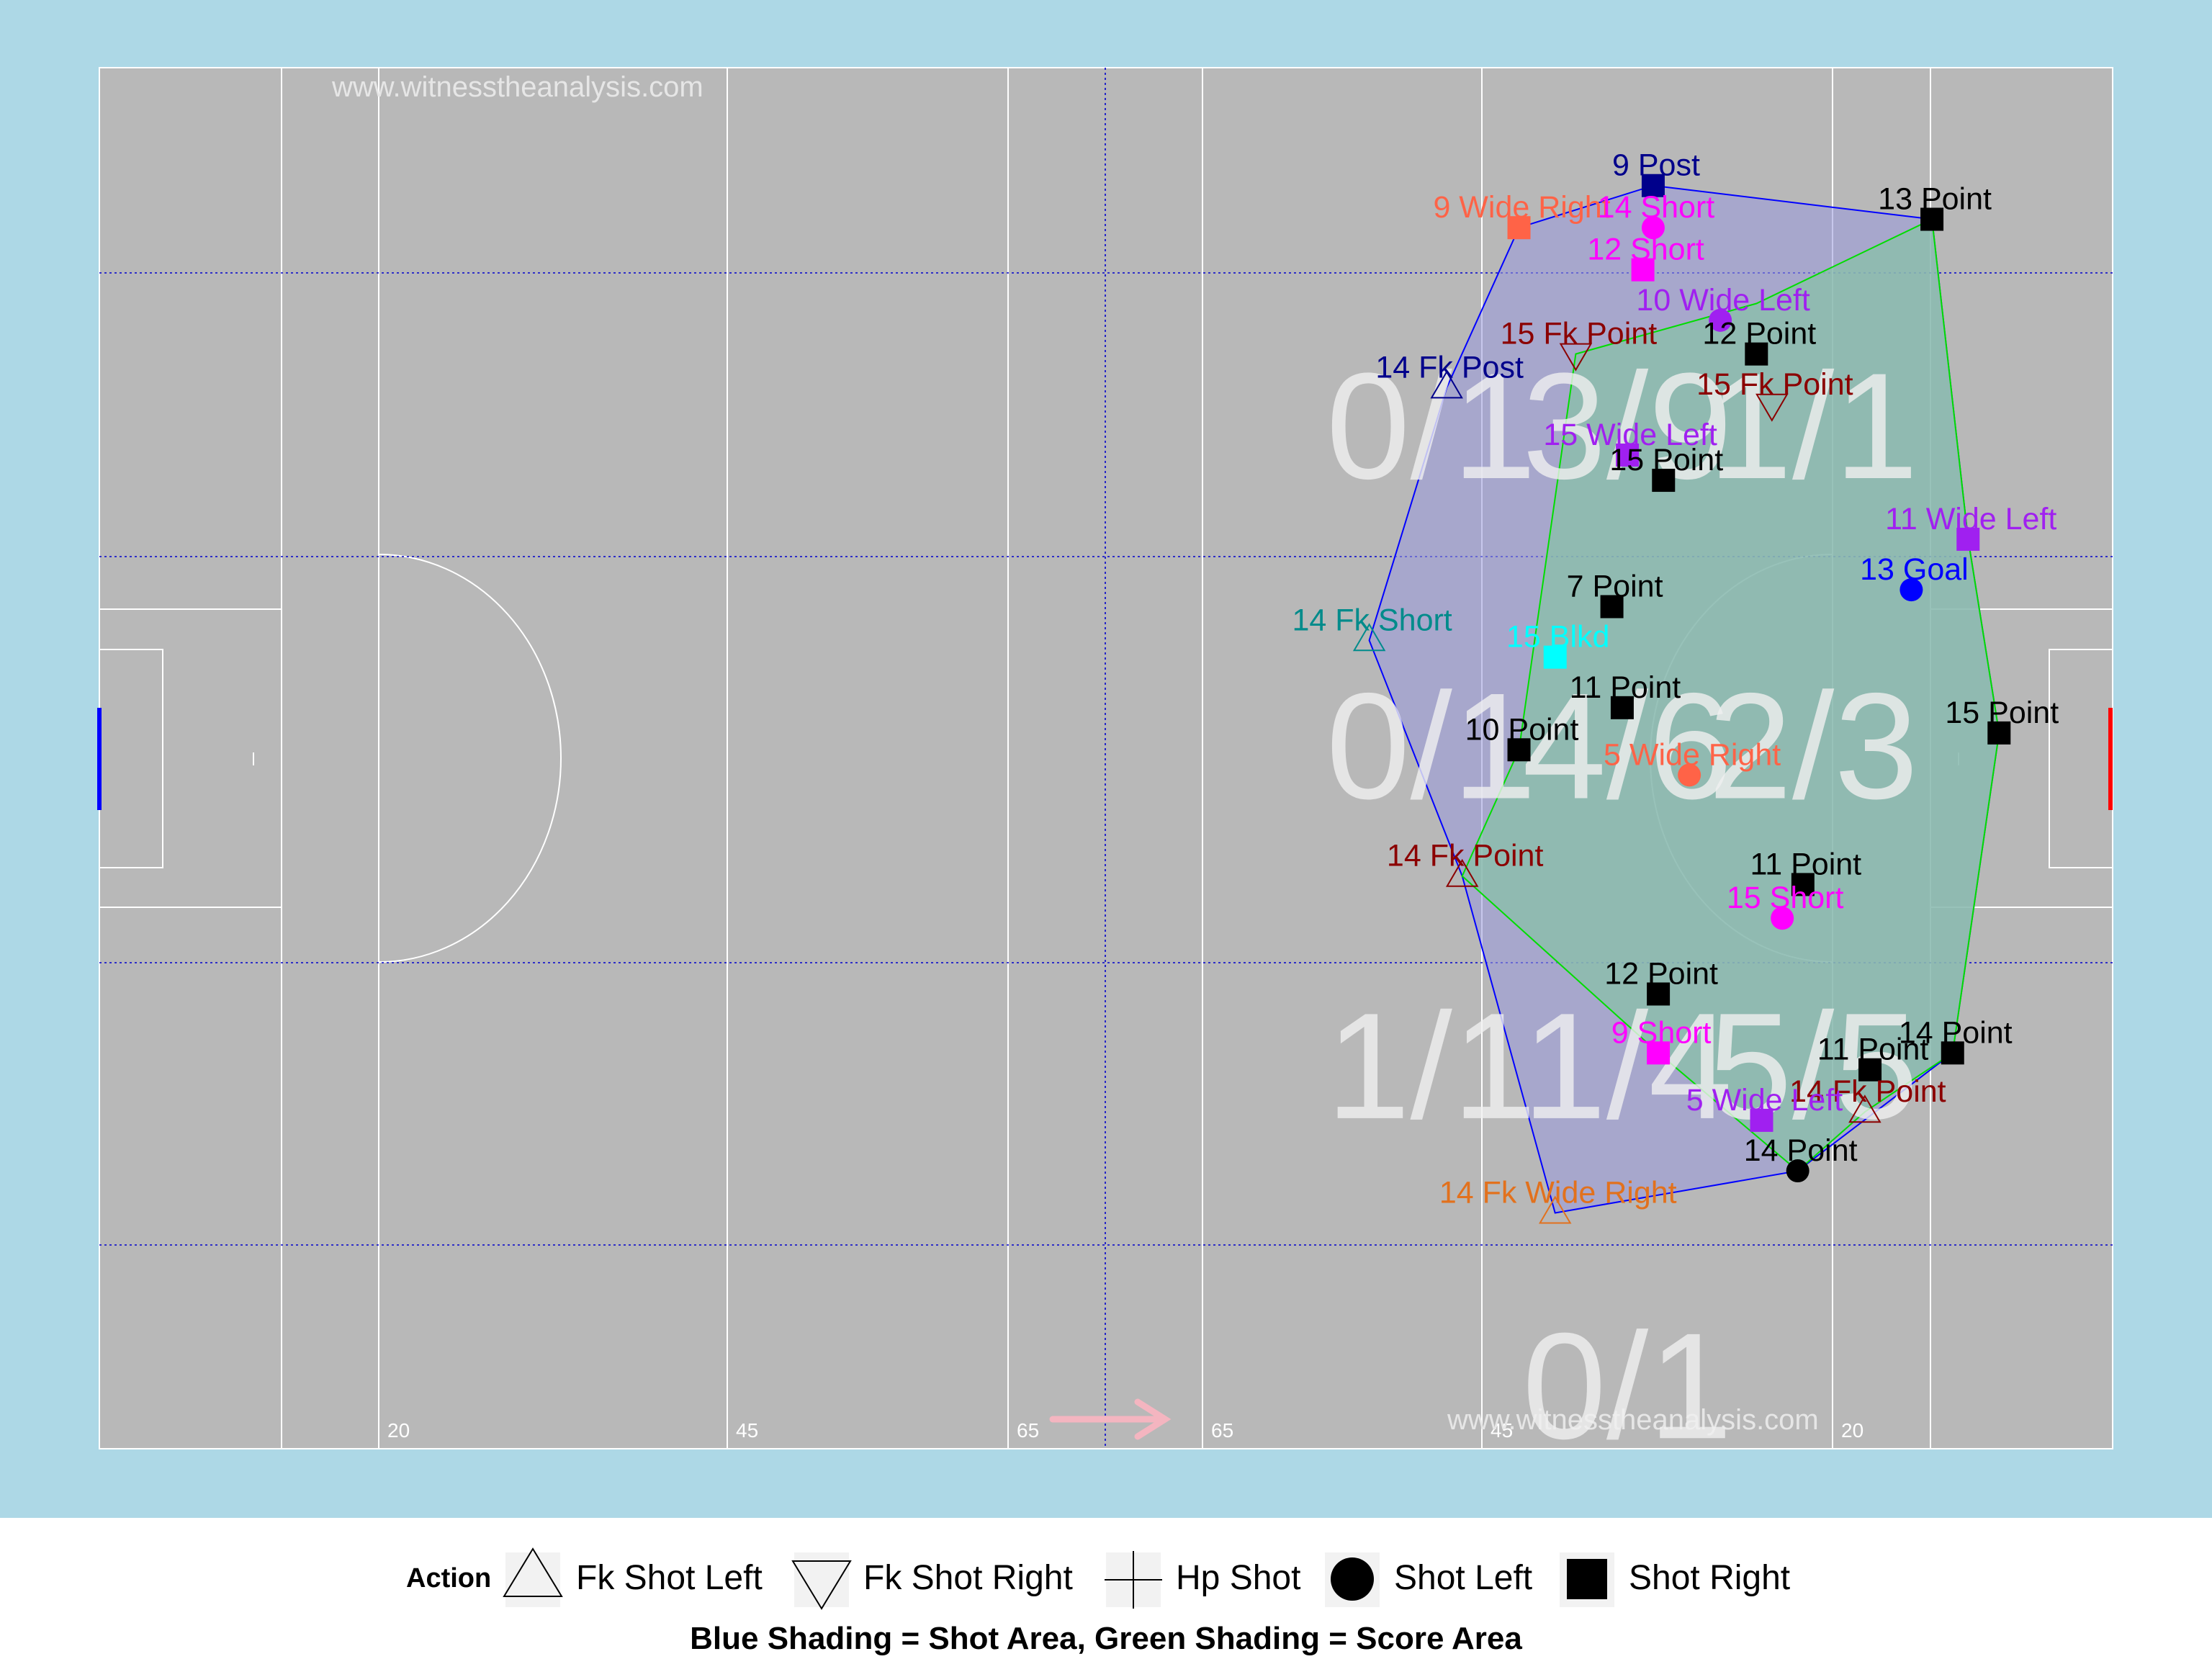  What do you see at coordinates (1630, 443) in the screenshot?
I see `shot-point: 15 Wide Left` at bounding box center [1630, 443].